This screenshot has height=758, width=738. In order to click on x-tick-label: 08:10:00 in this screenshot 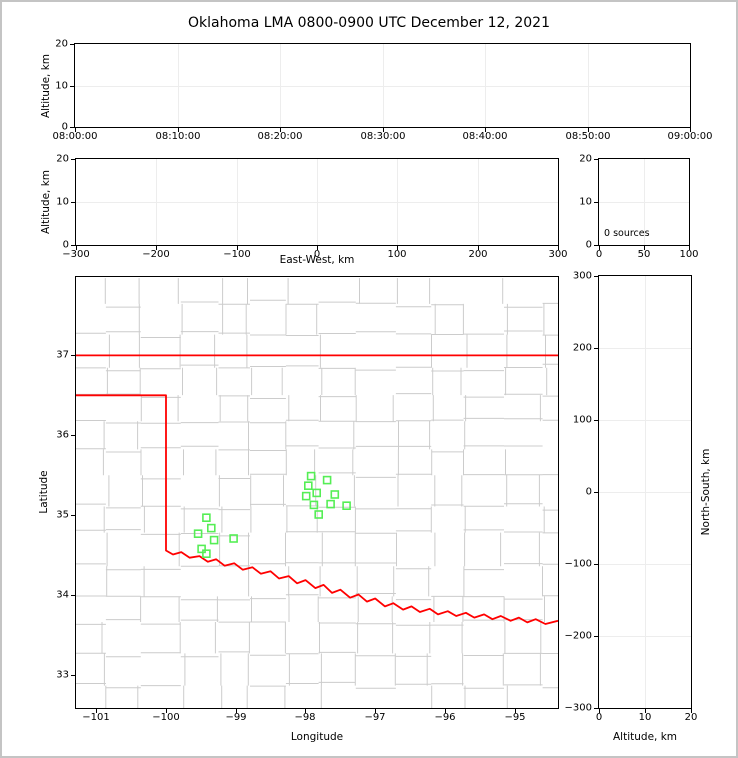, I will do `click(178, 136)`.